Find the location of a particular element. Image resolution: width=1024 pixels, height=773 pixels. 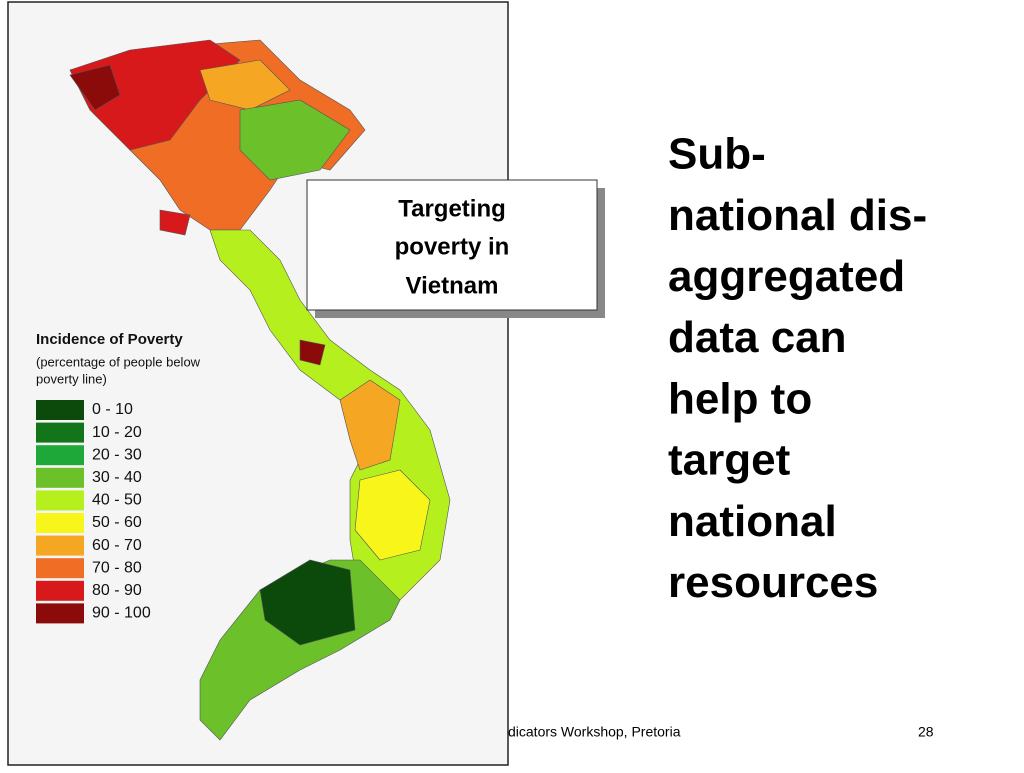

body-line: target is located at coordinates (729, 460).